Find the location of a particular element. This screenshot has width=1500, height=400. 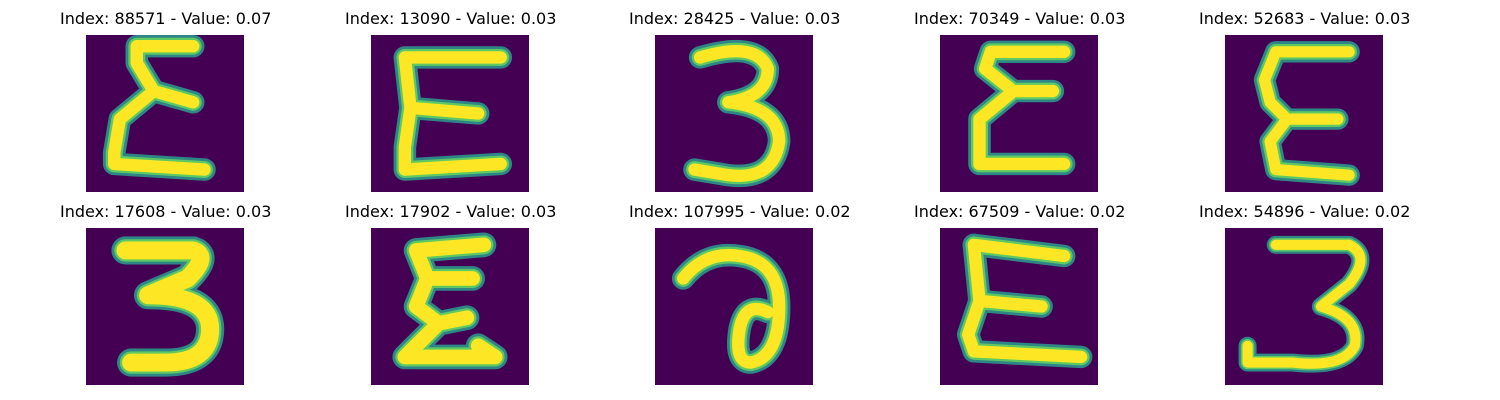

panel-10: Index: 54896 - Value: 0.02 is located at coordinates (1305, 293).